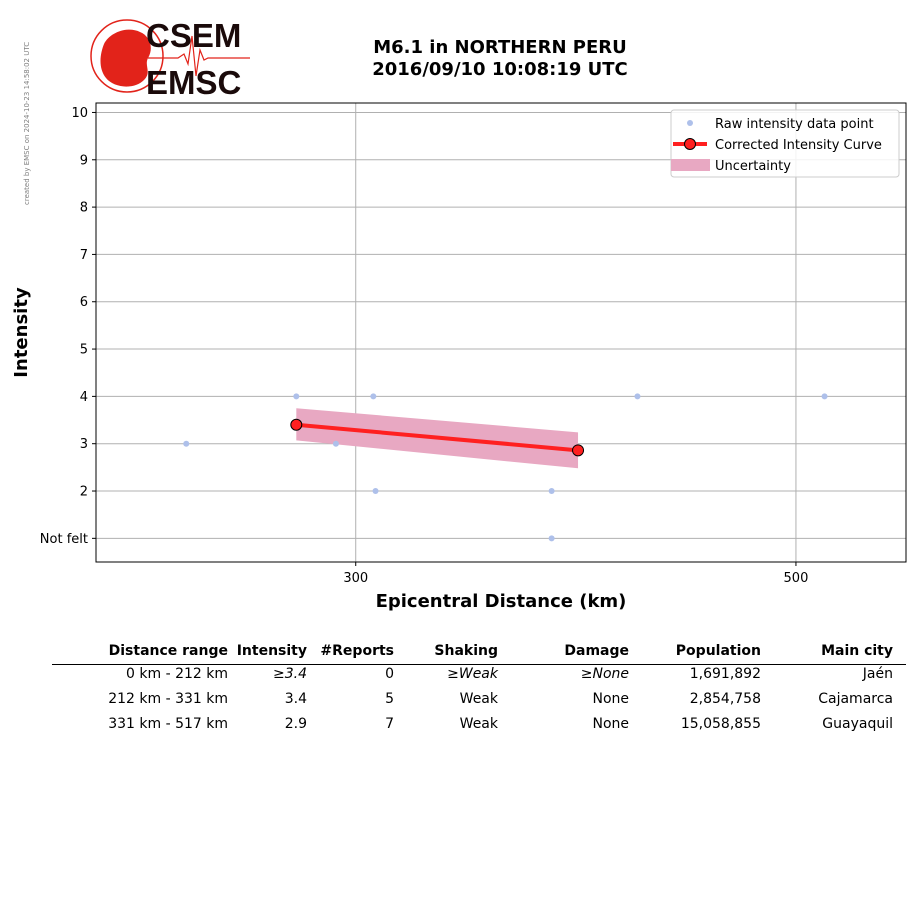  I want to click on y-tick-label: 3, so click(84, 444).